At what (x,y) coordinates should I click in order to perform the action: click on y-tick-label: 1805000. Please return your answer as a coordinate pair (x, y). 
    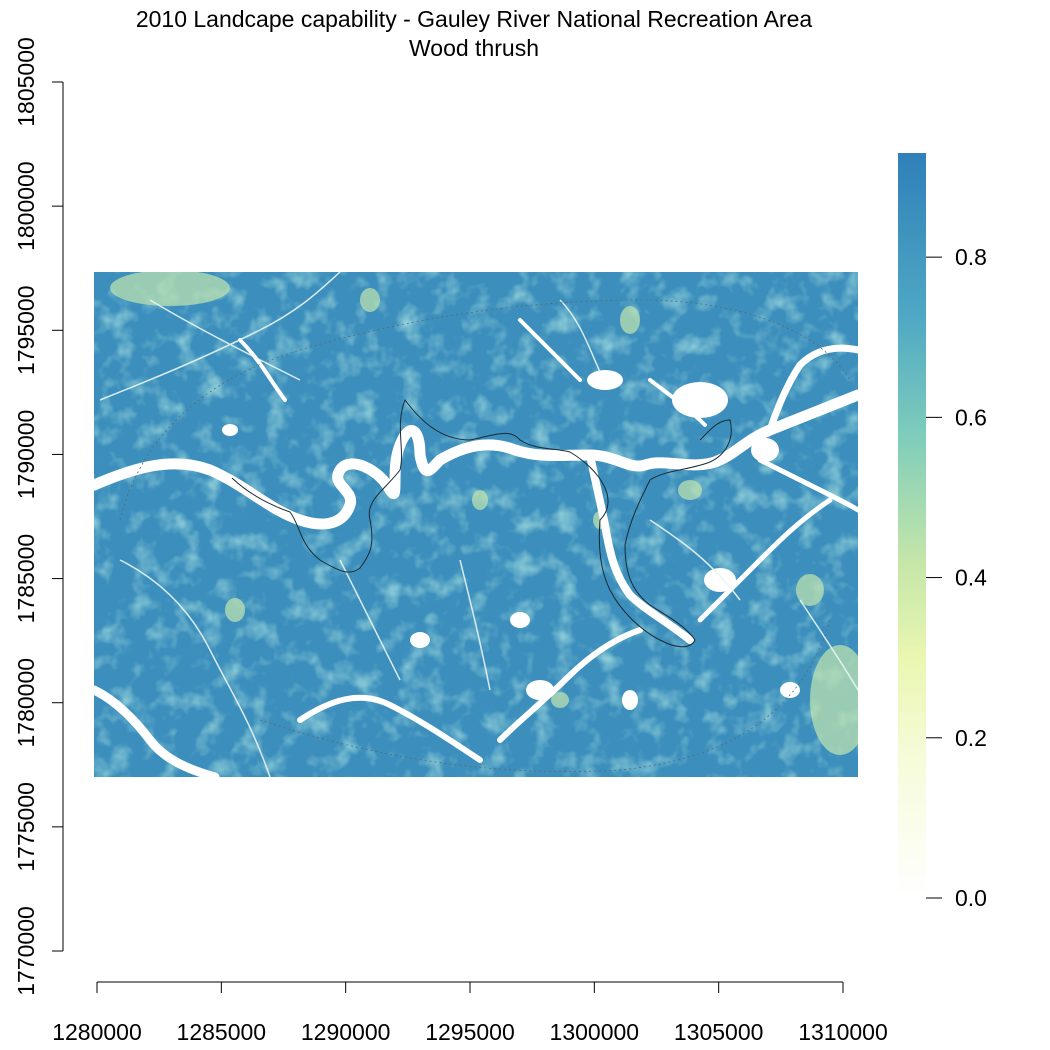
    Looking at the image, I should click on (26, 82).